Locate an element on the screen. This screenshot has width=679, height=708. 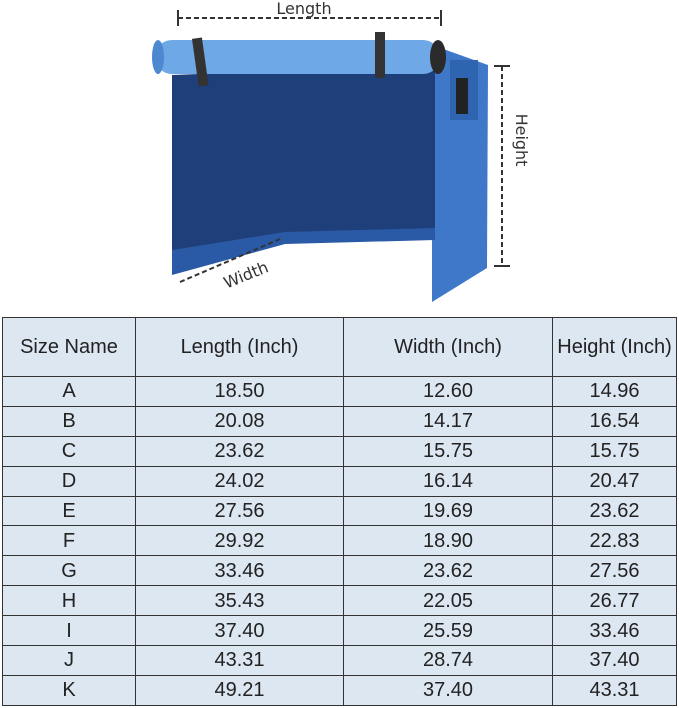
cell-length: 35.43 is located at coordinates (239, 601).